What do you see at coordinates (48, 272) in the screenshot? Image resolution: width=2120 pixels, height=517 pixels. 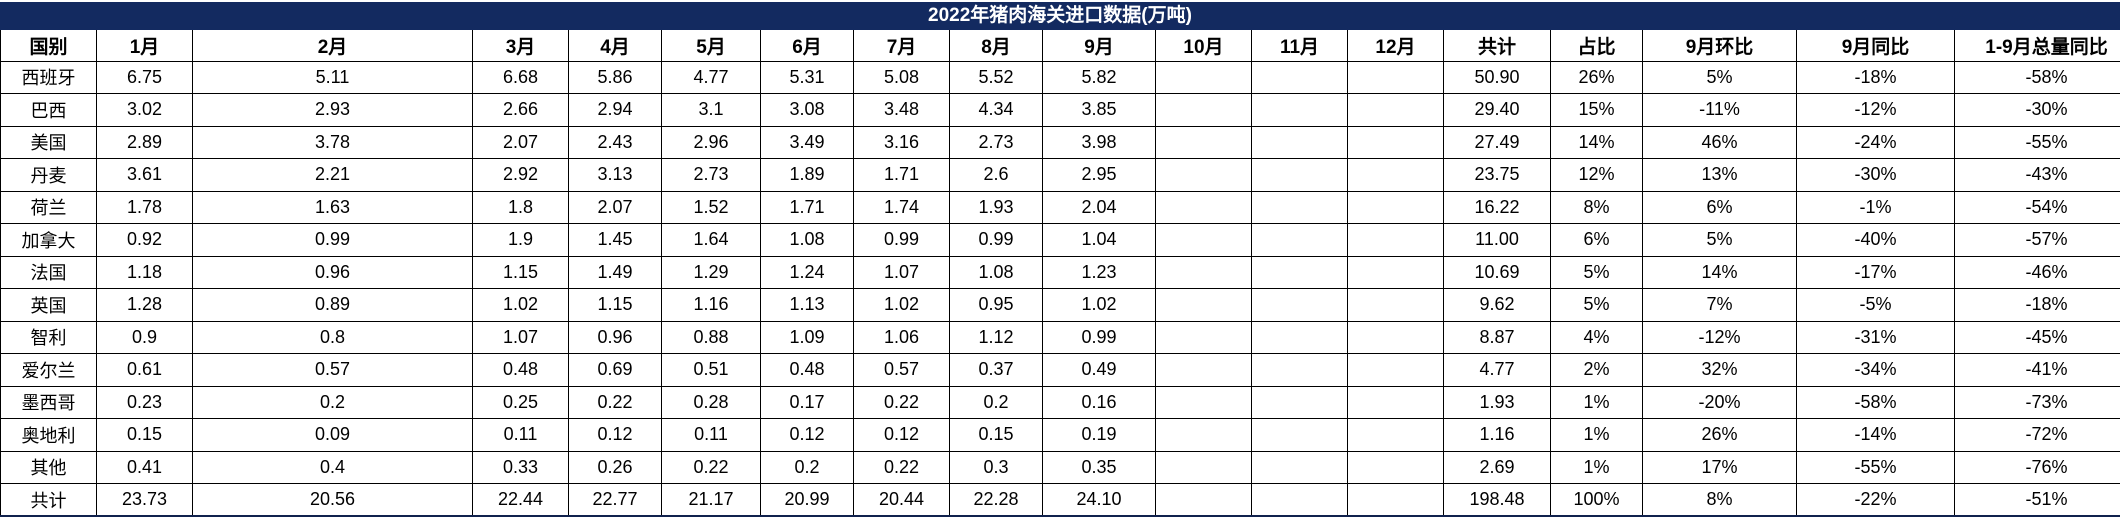 I see `country-cell: 法国` at bounding box center [48, 272].